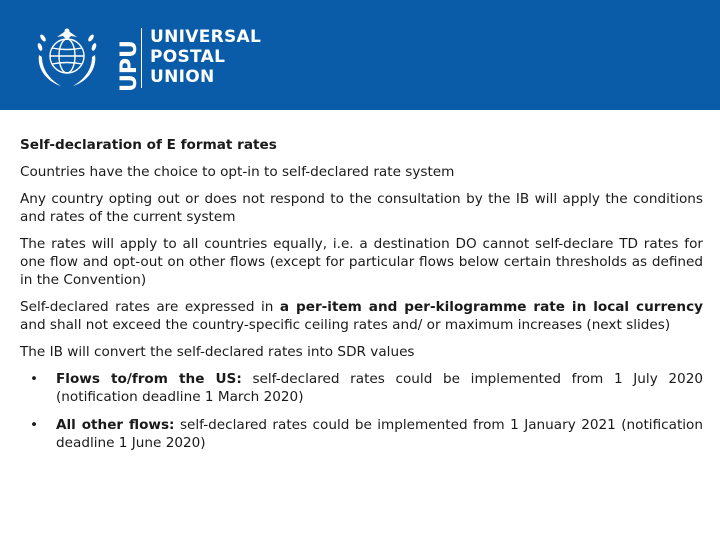 The width and height of the screenshot is (720, 540). I want to click on bullet-us-bold: Flows to/from the US:, so click(149, 379).